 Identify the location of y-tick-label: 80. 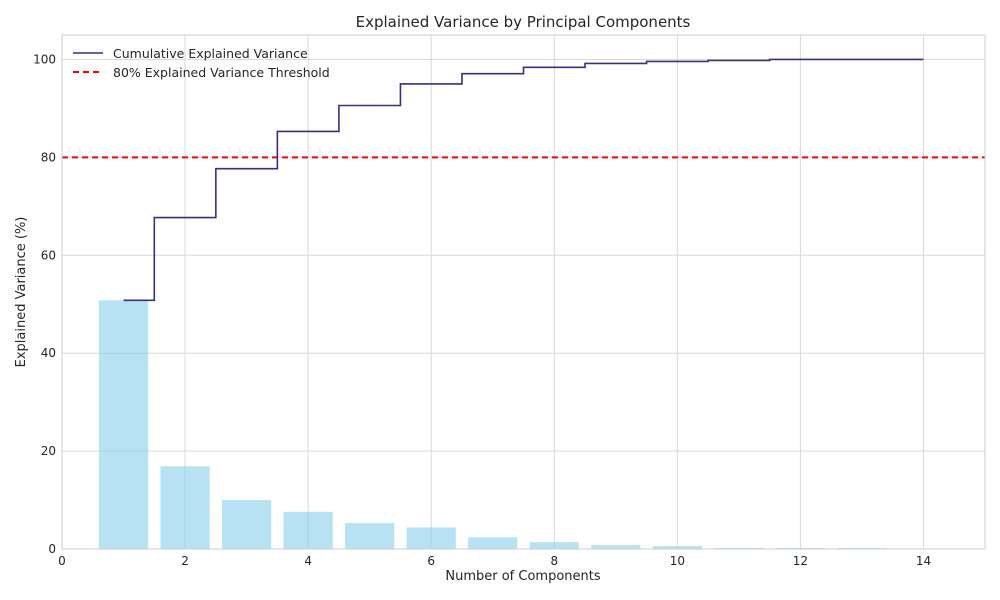
(48, 157).